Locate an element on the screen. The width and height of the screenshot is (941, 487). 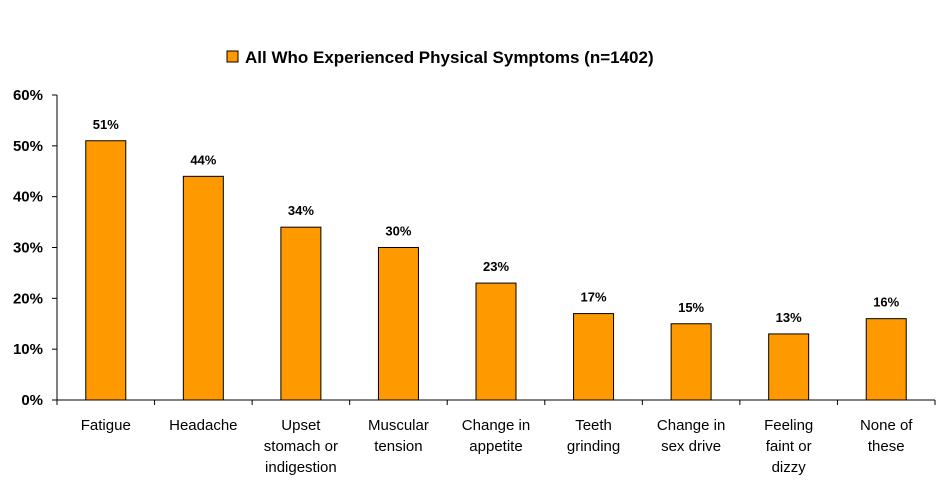
data-label: 34% is located at coordinates (301, 210).